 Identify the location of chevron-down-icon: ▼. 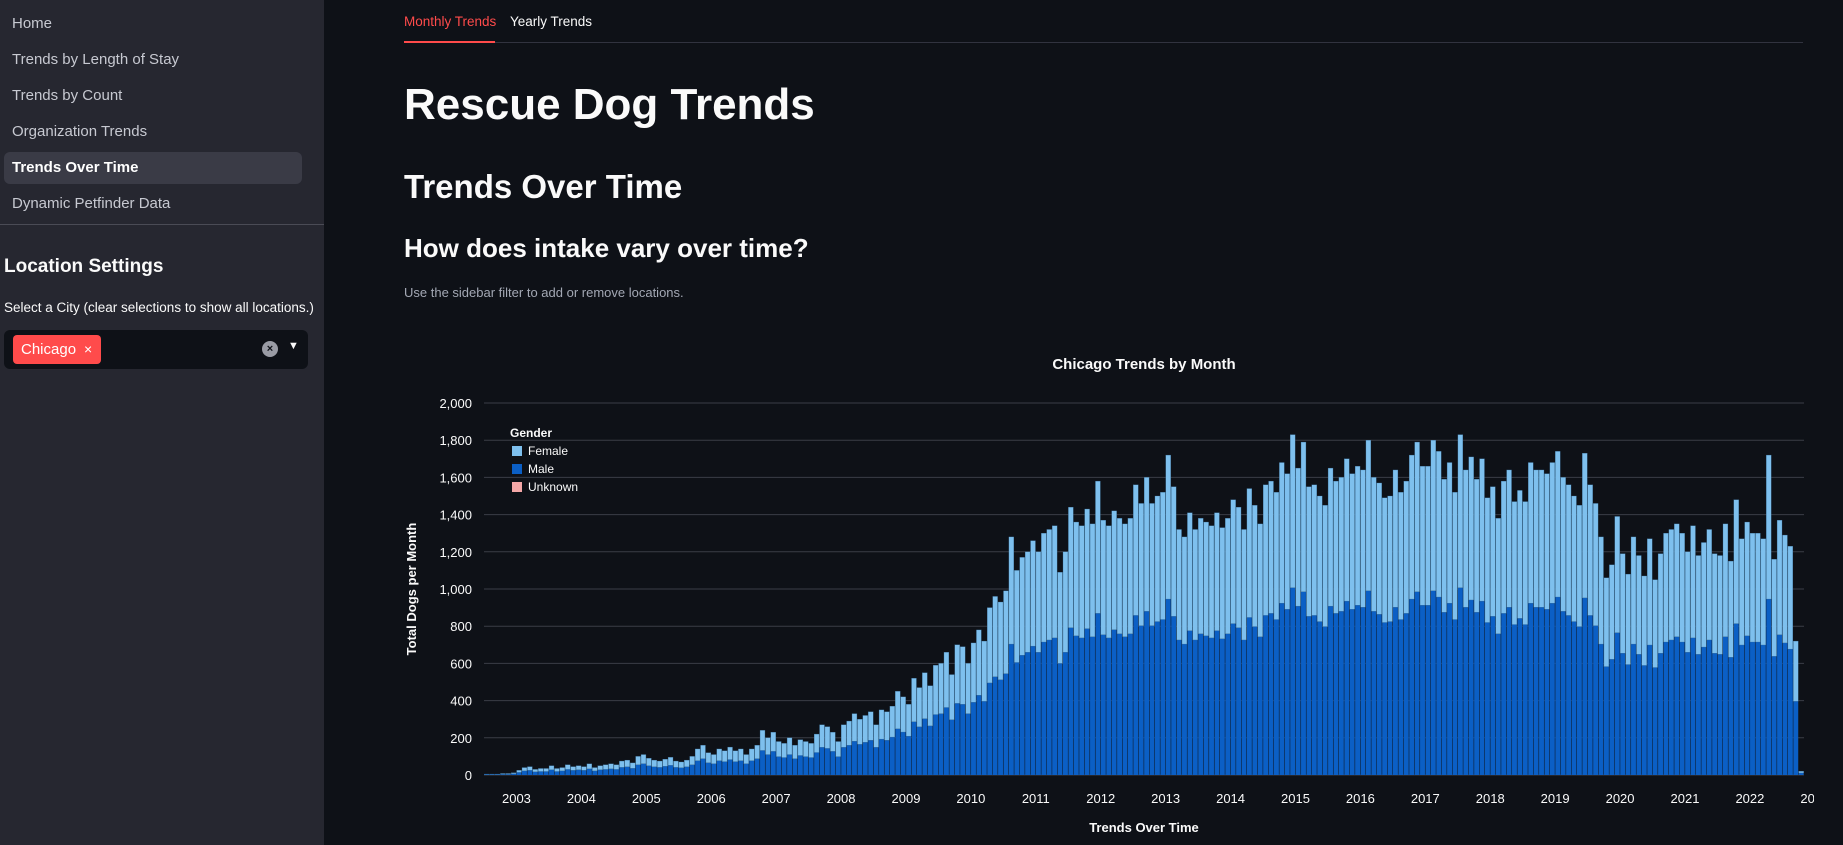
(293, 346).